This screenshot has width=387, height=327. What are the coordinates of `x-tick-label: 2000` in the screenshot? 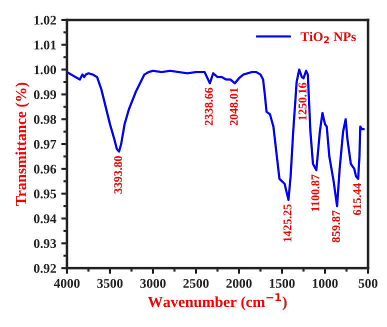 It's located at (239, 283).